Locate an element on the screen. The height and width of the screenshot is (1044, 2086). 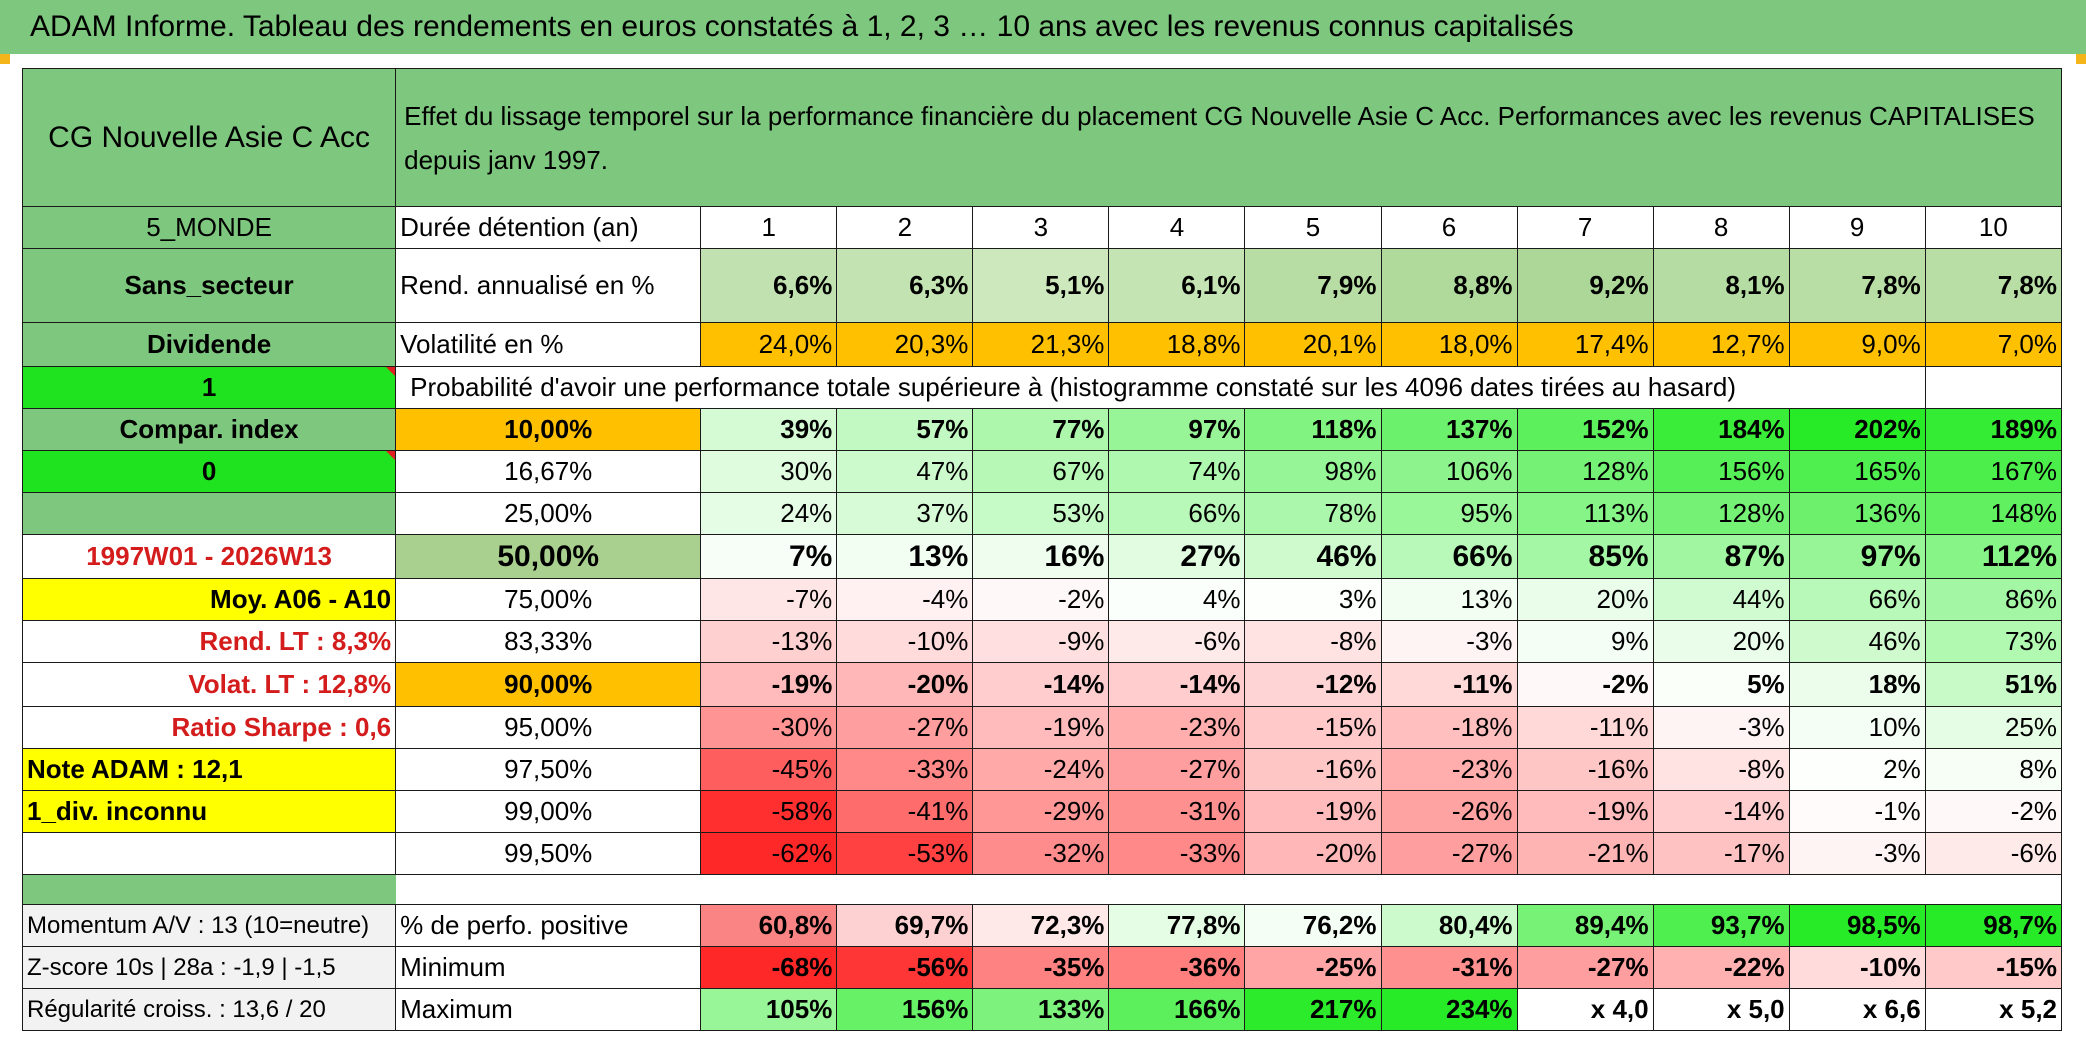
positive-performance-cell: 93,7% is located at coordinates (1721, 925).